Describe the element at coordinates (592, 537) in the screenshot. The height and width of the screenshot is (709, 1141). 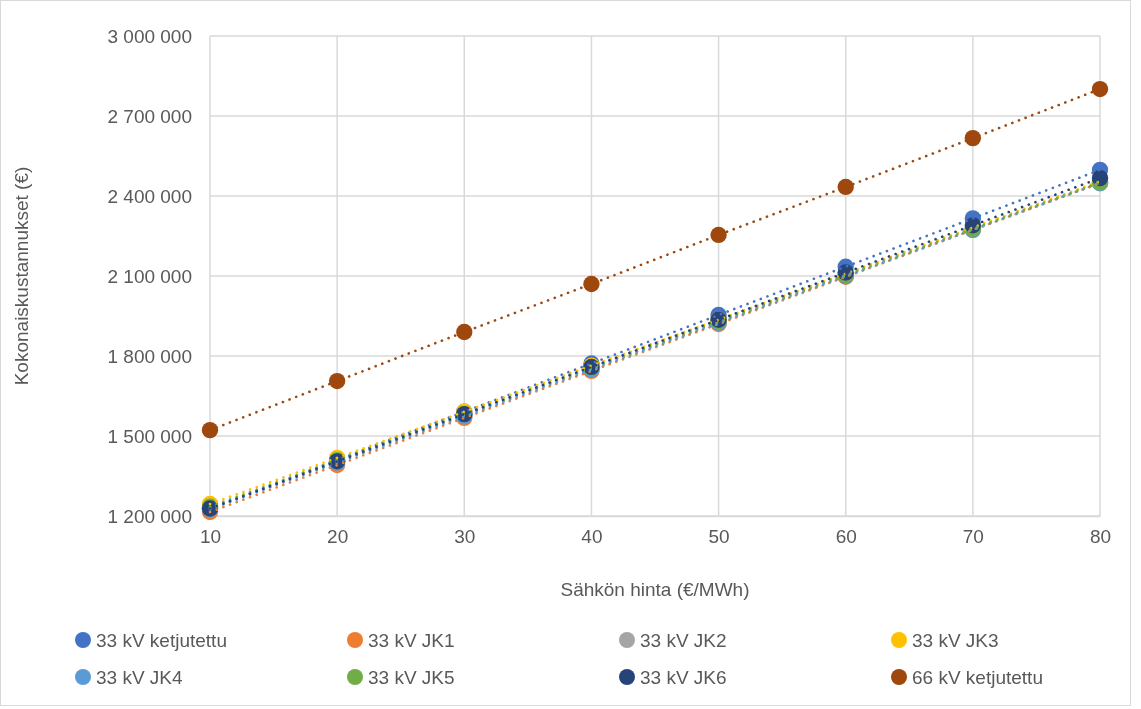
I see `x-tick-label: 40` at that location.